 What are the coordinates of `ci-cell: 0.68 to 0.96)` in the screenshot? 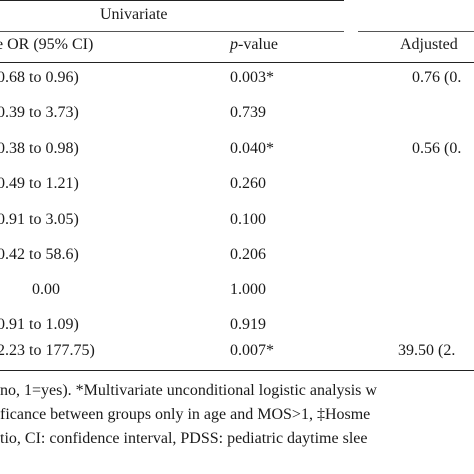 It's located at (39, 77).